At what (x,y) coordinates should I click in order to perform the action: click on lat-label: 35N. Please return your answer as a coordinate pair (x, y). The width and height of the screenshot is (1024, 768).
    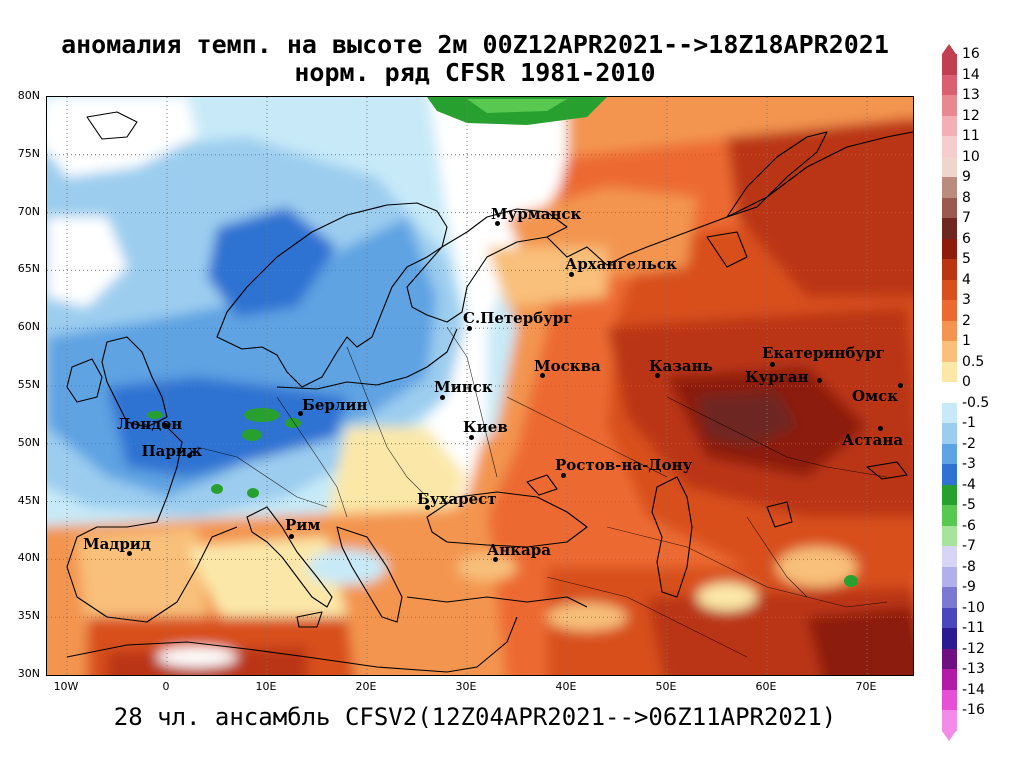
    Looking at the image, I should click on (28, 616).